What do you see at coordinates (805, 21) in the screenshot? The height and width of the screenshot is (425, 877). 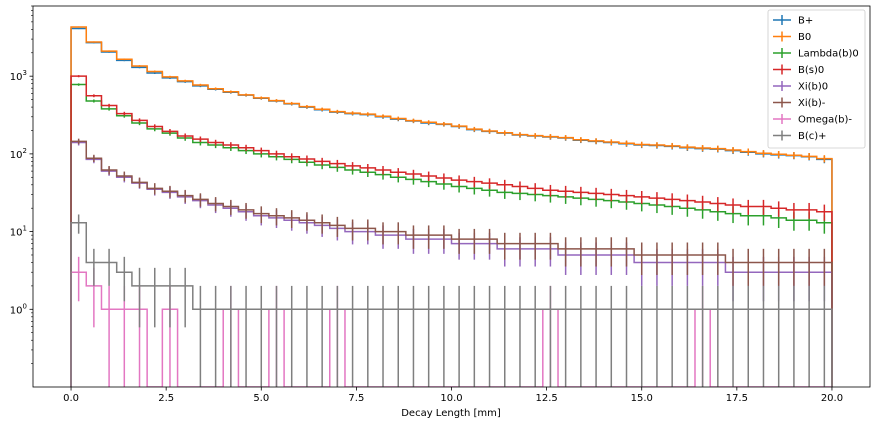 I see `legend-label: B+` at bounding box center [805, 21].